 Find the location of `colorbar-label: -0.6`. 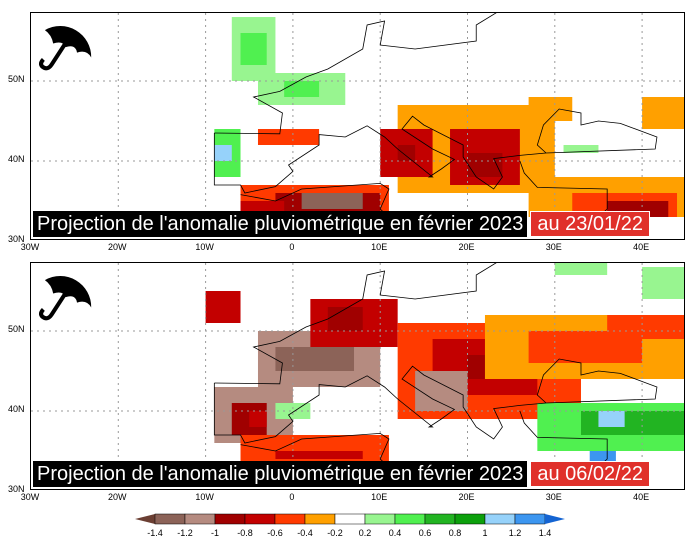

colorbar-label: -0.6 is located at coordinates (275, 533).